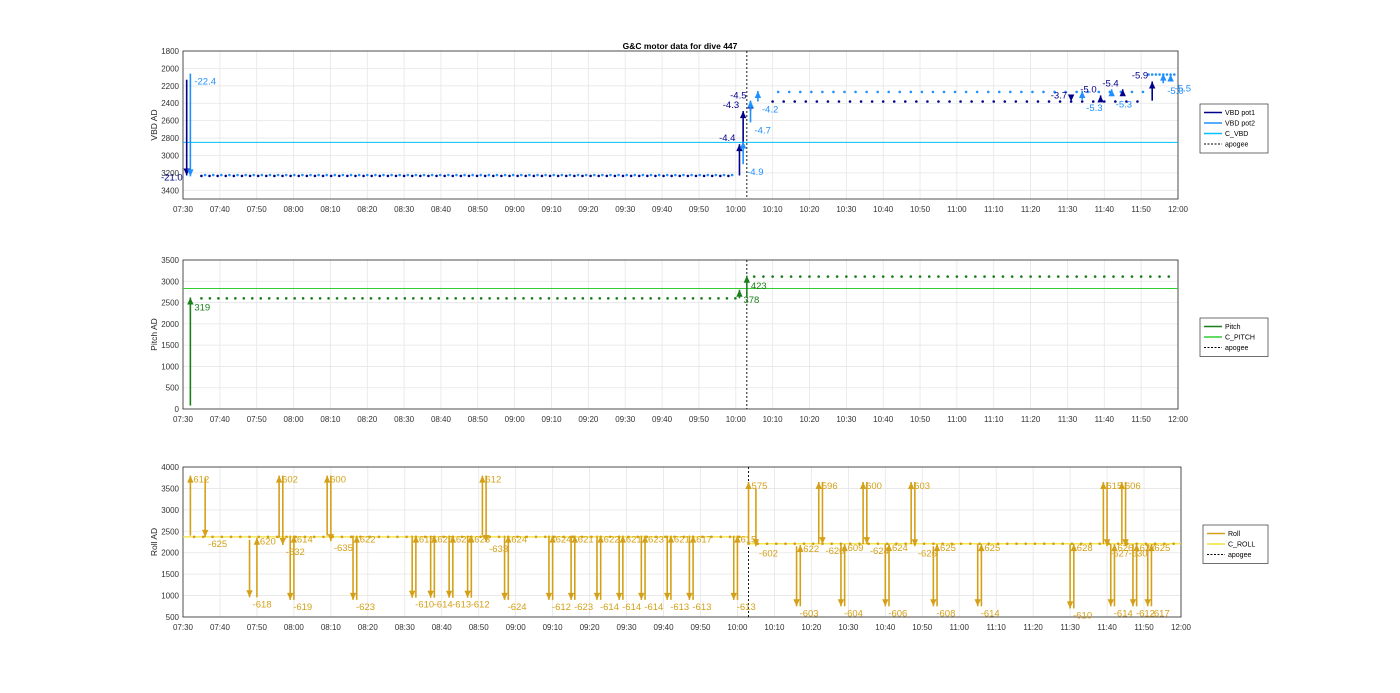 This screenshot has width=1400, height=693. I want to click on x-tick-label: 07:30, so click(183, 209).